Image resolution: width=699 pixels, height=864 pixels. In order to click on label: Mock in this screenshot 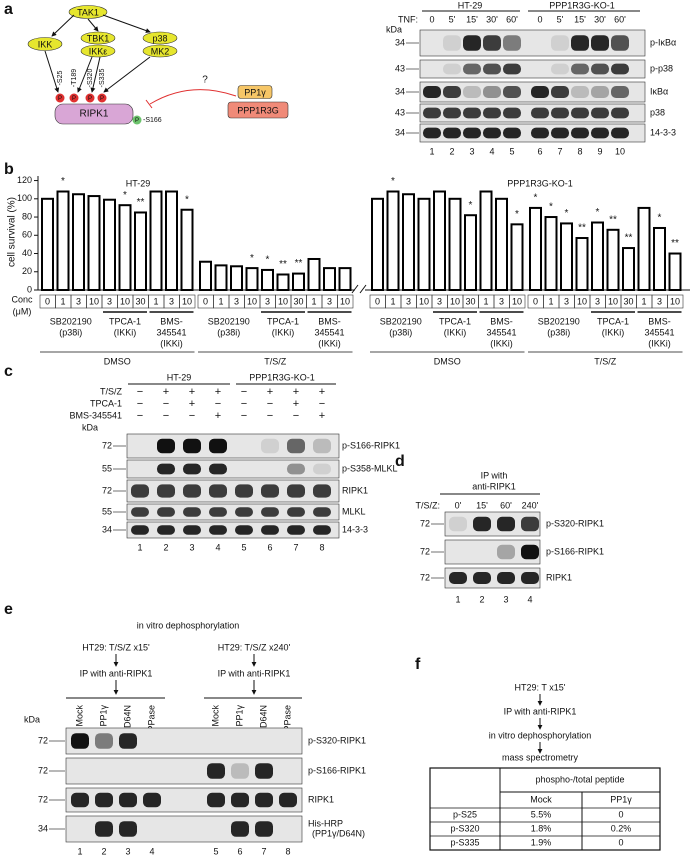, I will do `click(541, 799)`.